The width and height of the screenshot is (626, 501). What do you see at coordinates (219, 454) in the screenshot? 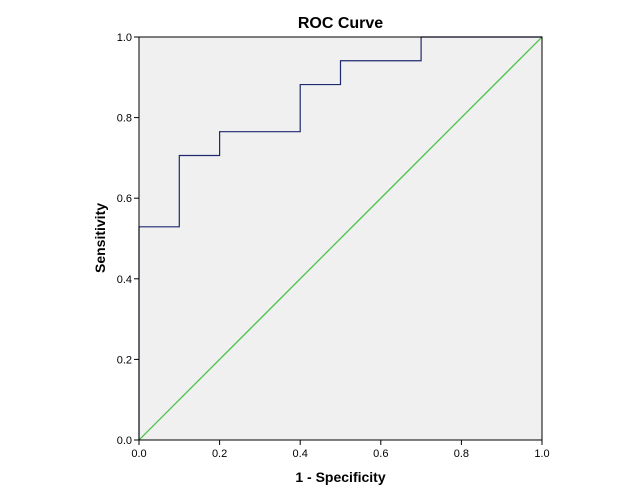
I see `x-tick-label: 0.2` at bounding box center [219, 454].